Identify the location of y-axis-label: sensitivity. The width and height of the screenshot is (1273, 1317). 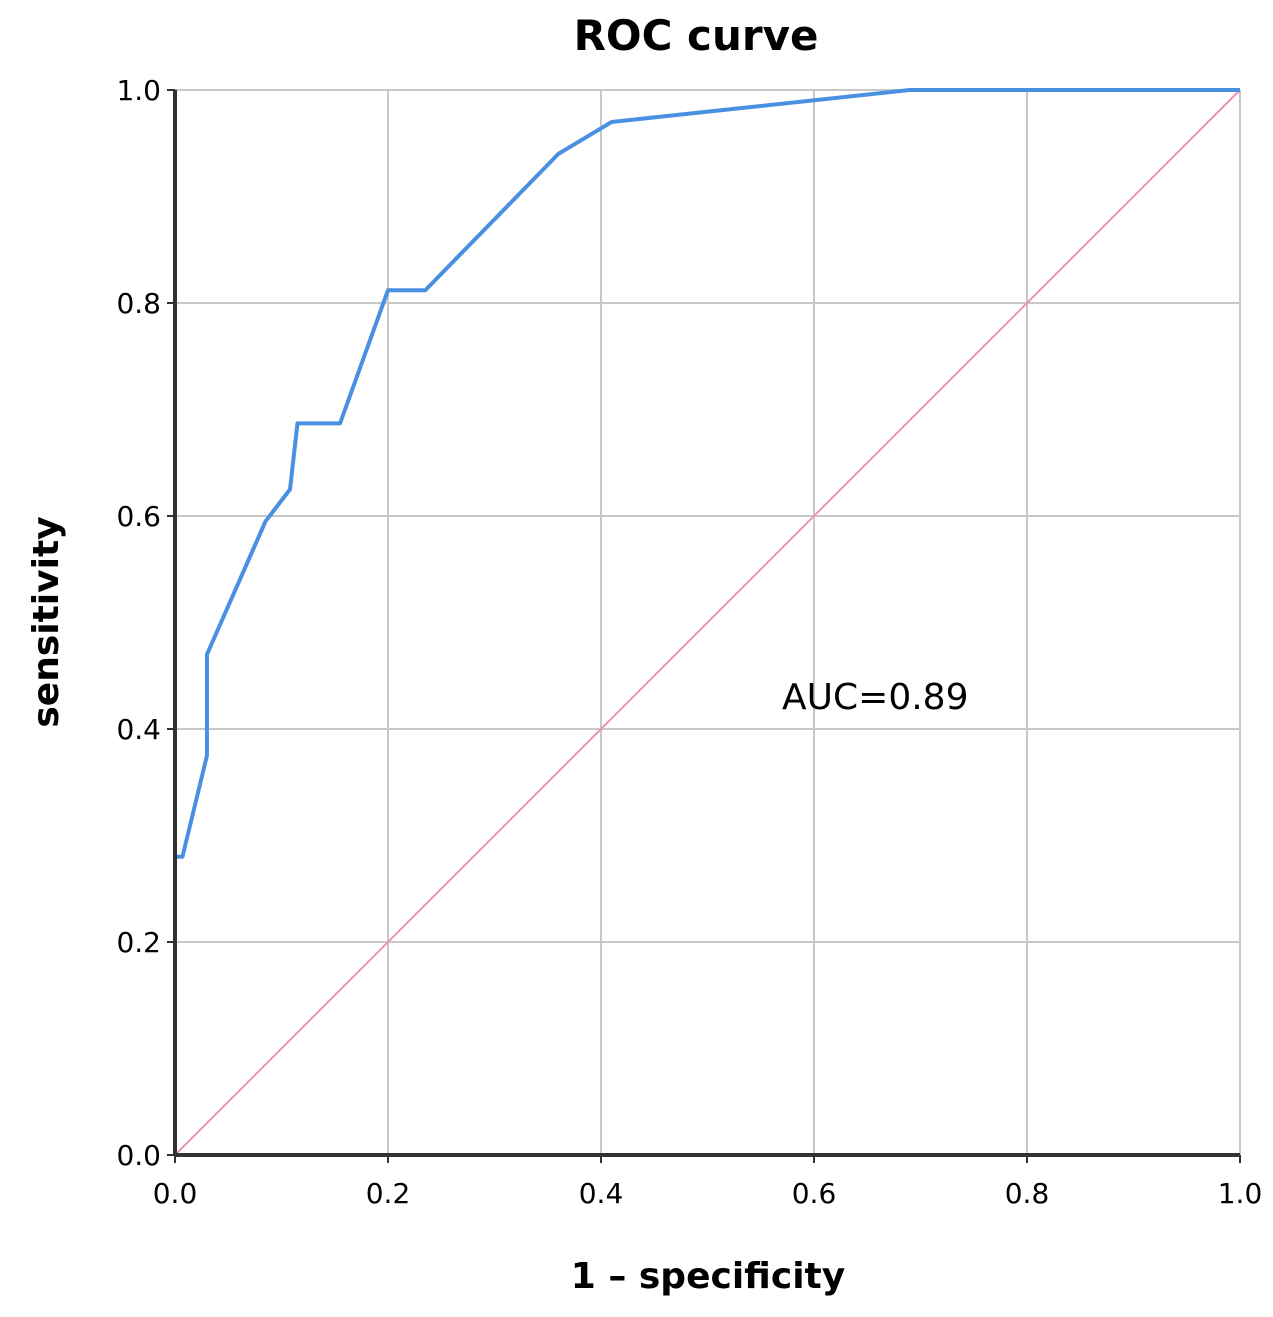
(46, 621).